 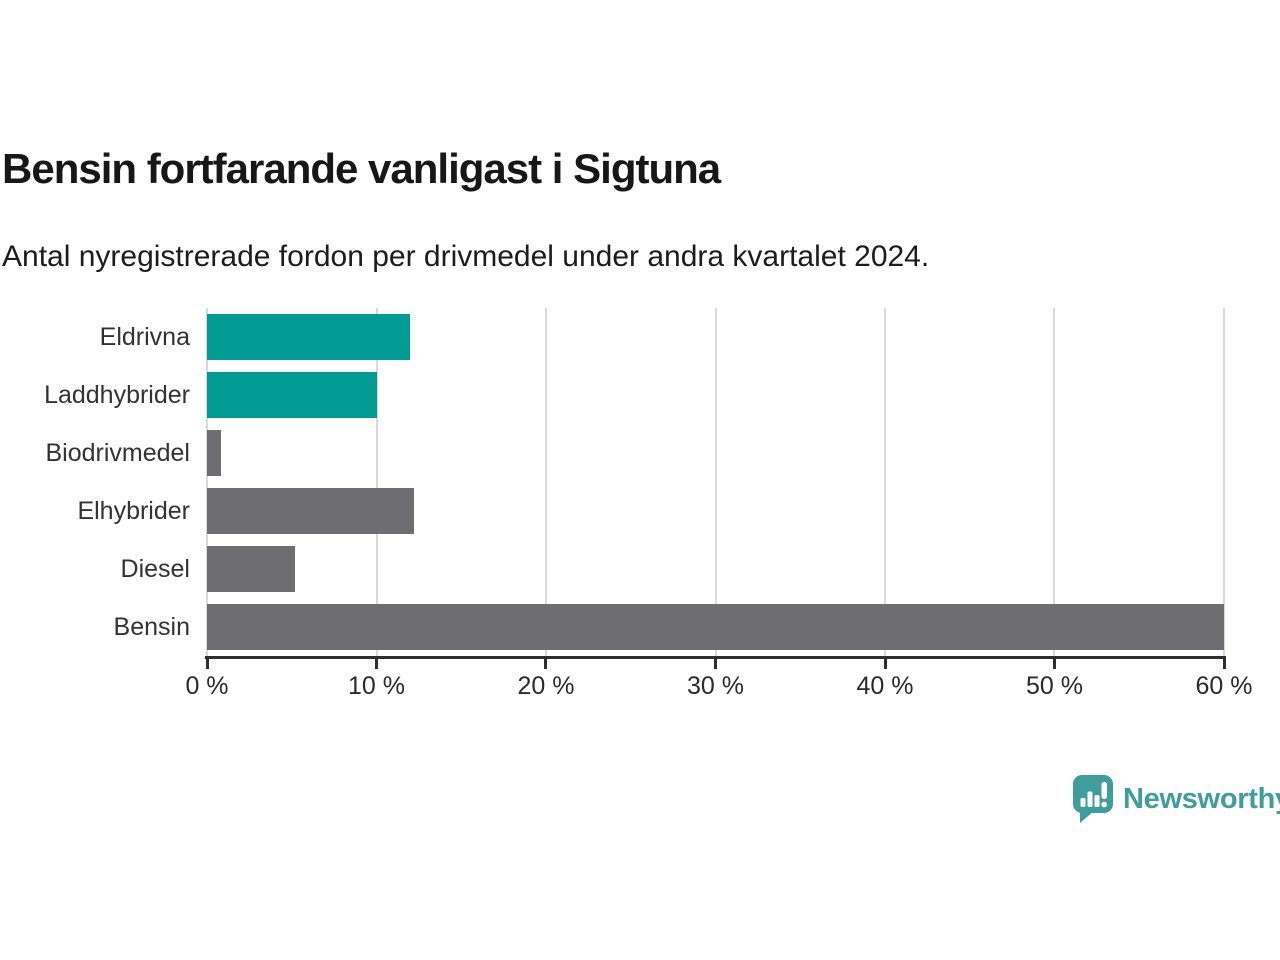 What do you see at coordinates (376, 686) in the screenshot?
I see `x-tick-label: 10 %` at bounding box center [376, 686].